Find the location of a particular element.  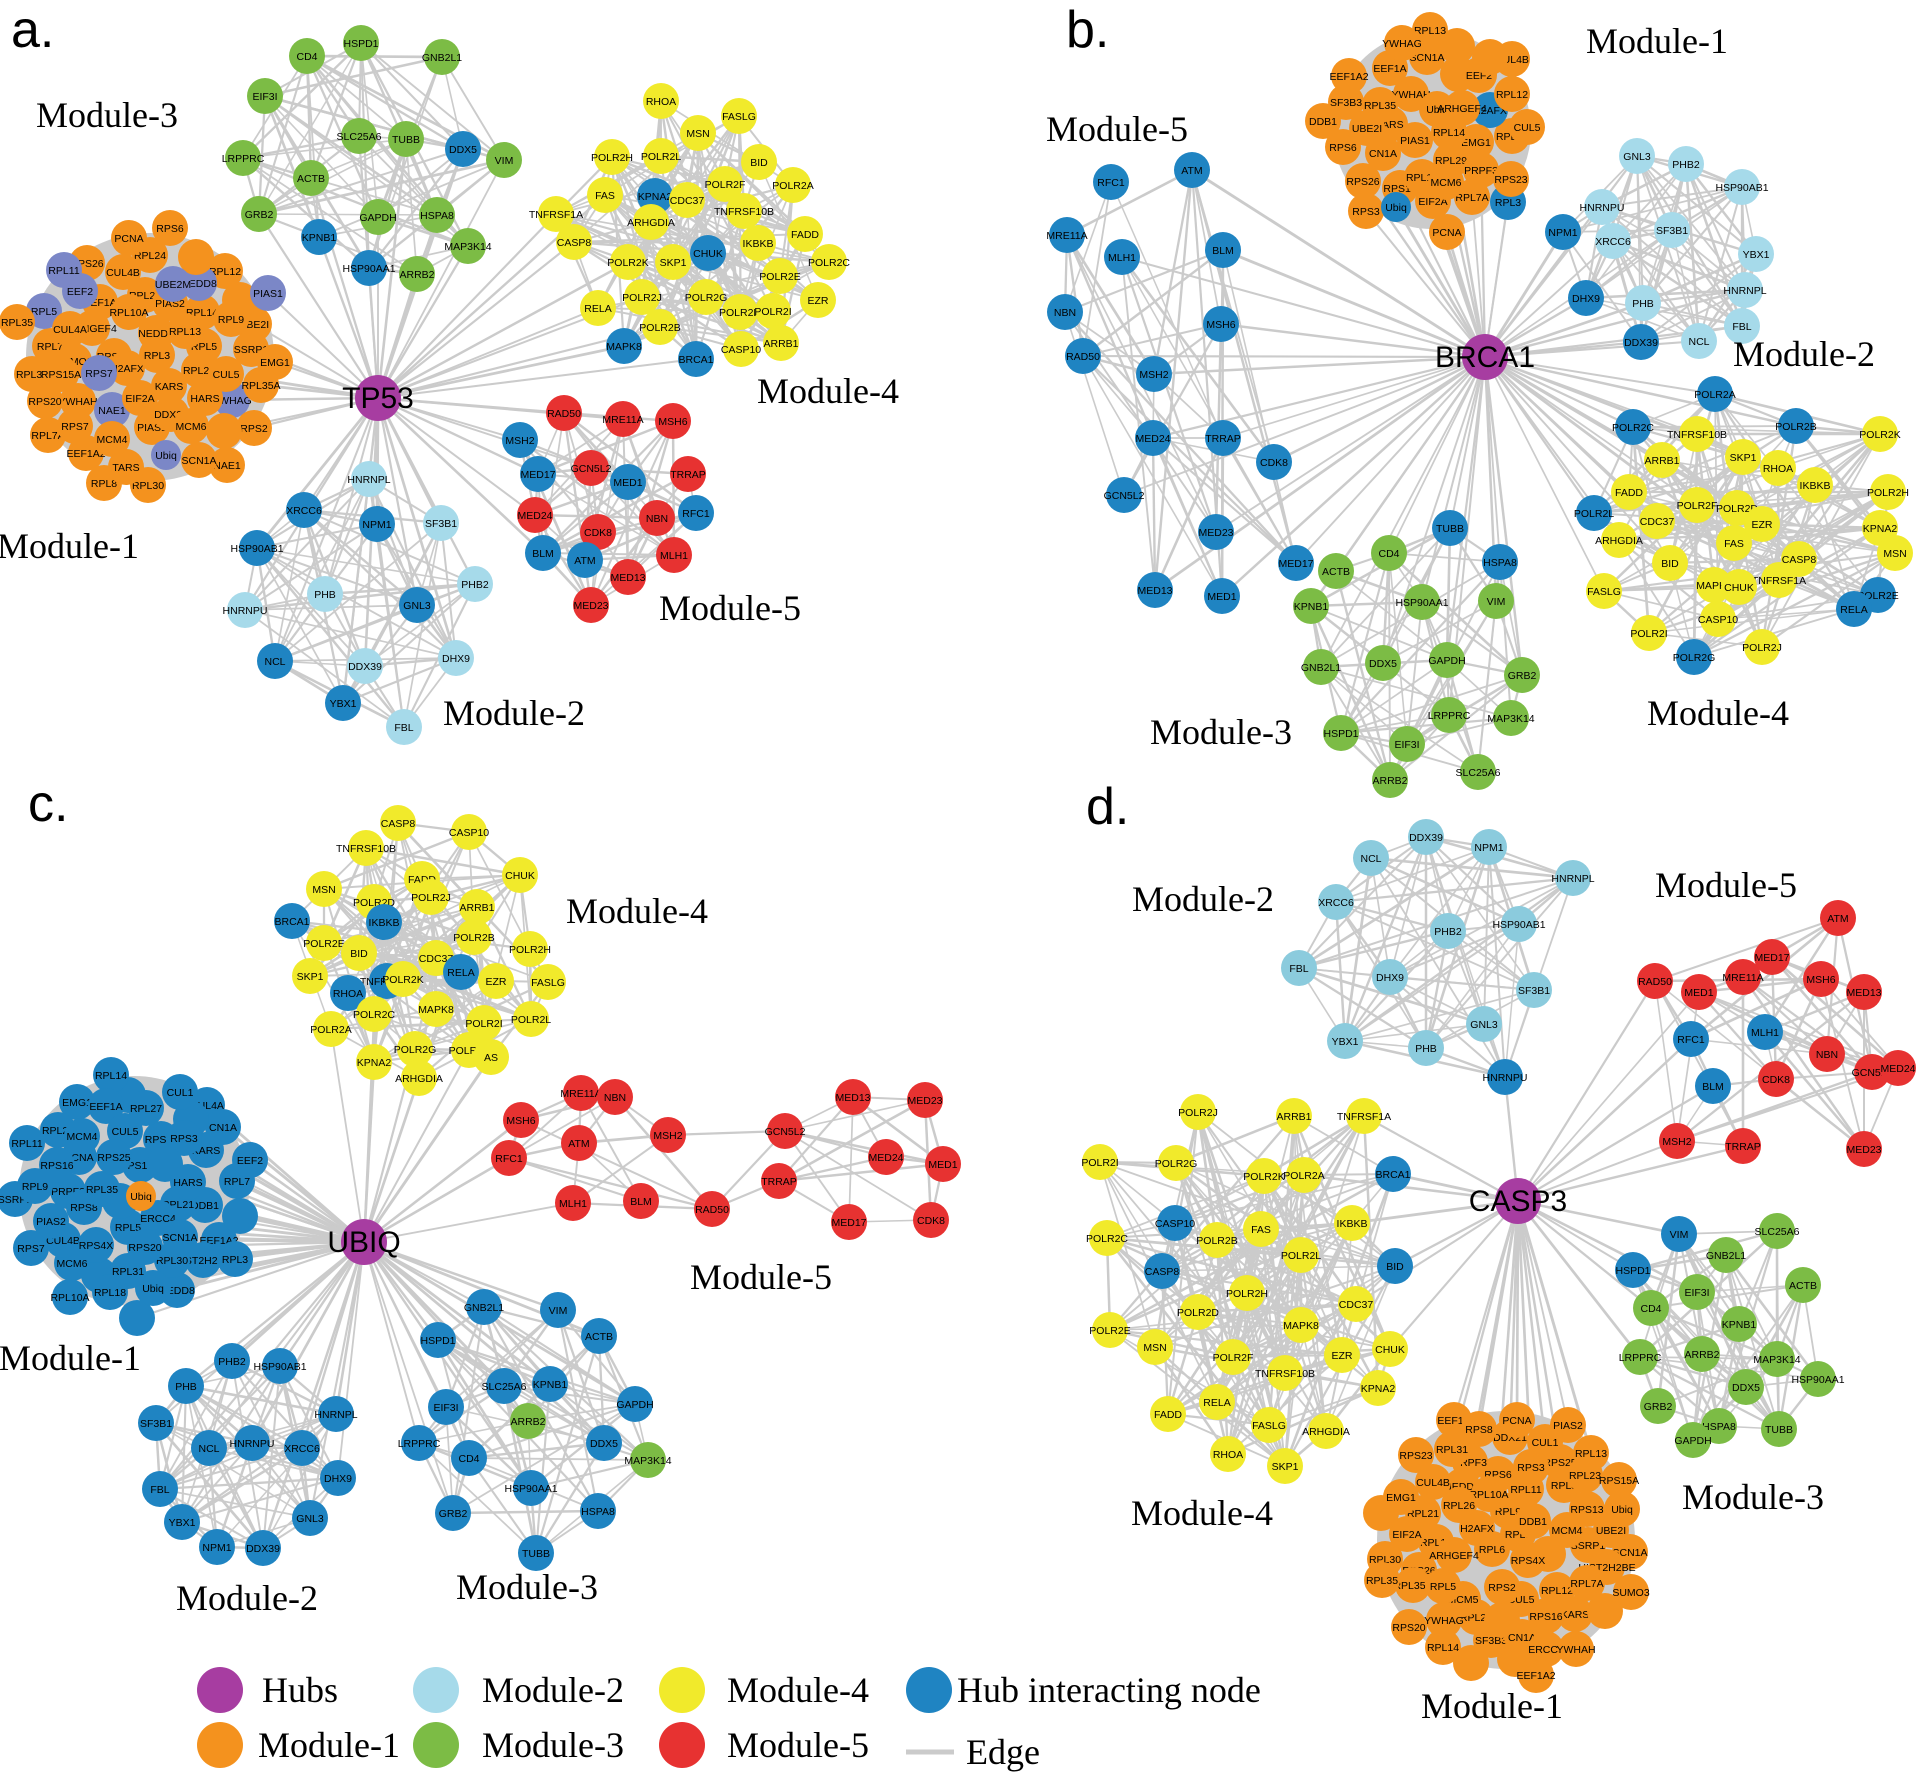

svg-text: CHUK is located at coordinates (708, 254).